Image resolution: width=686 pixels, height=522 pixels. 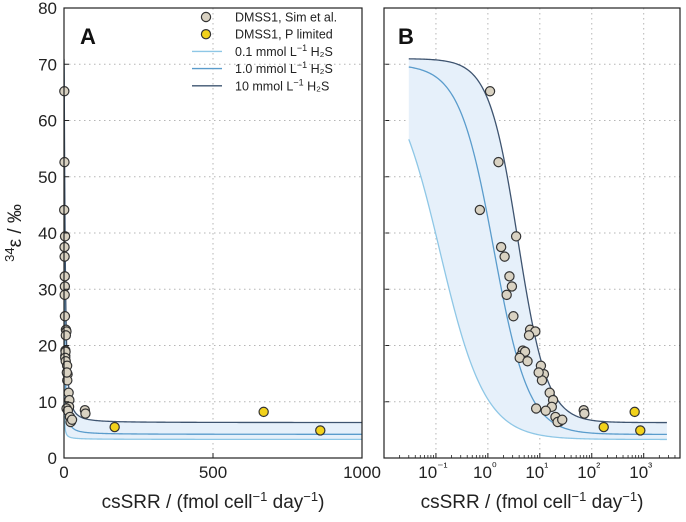 I want to click on panel-a-ytick-label: 70, so click(x=47, y=64).